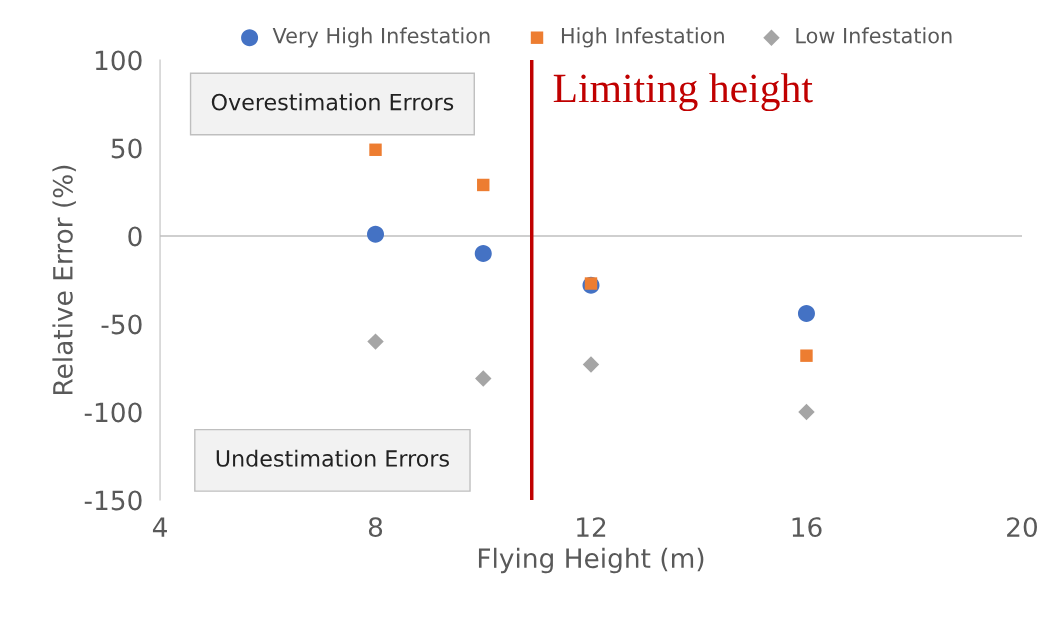 The image size is (1046, 625). Describe the element at coordinates (159, 527) in the screenshot. I see `x-tick-label: 4` at that location.